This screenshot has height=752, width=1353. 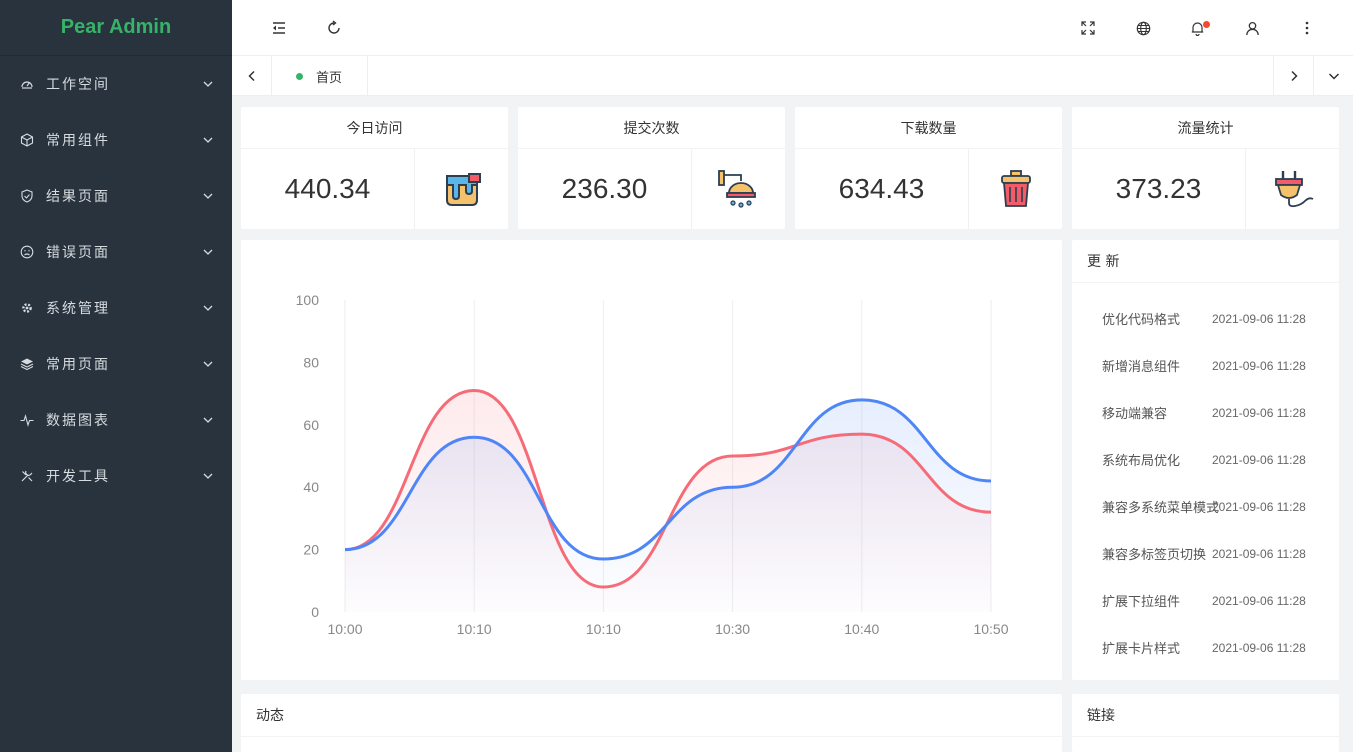 I want to click on tab-scroll-right-button, so click(x=1293, y=76).